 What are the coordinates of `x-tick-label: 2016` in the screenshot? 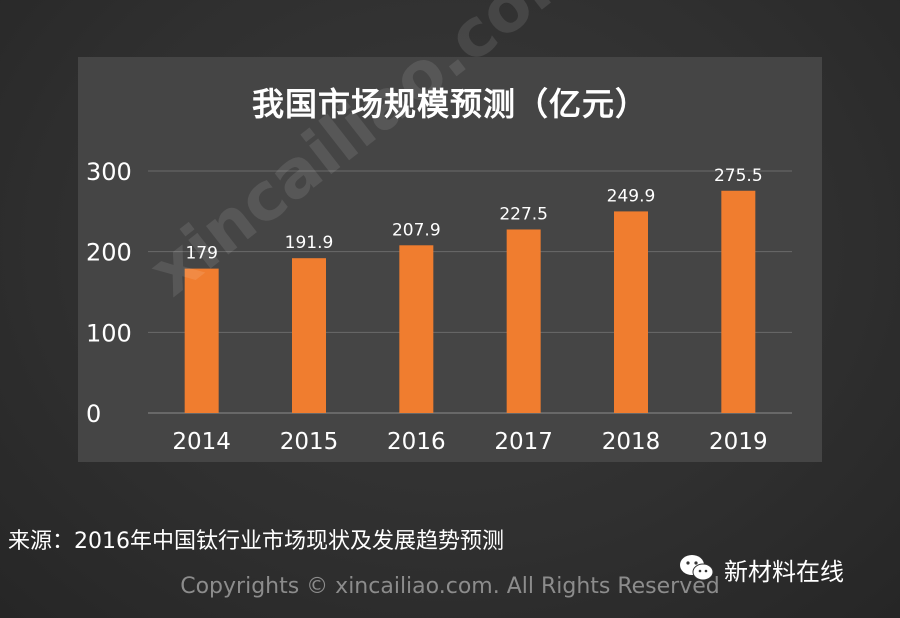 It's located at (416, 442).